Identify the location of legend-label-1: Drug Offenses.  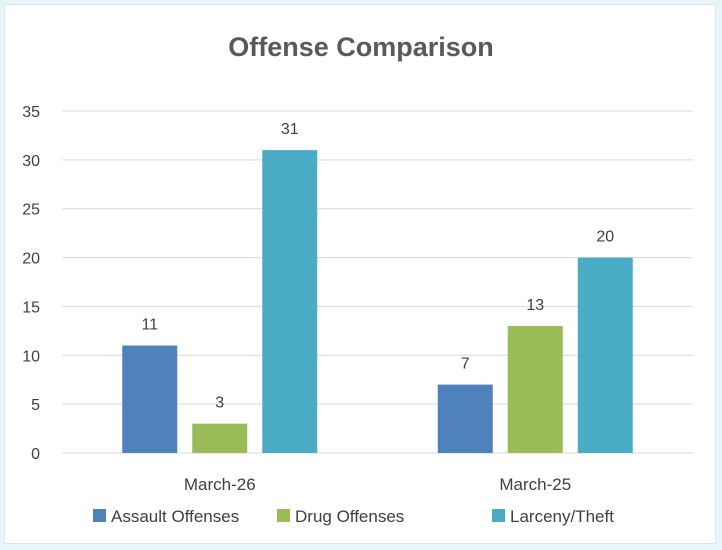
(349, 516).